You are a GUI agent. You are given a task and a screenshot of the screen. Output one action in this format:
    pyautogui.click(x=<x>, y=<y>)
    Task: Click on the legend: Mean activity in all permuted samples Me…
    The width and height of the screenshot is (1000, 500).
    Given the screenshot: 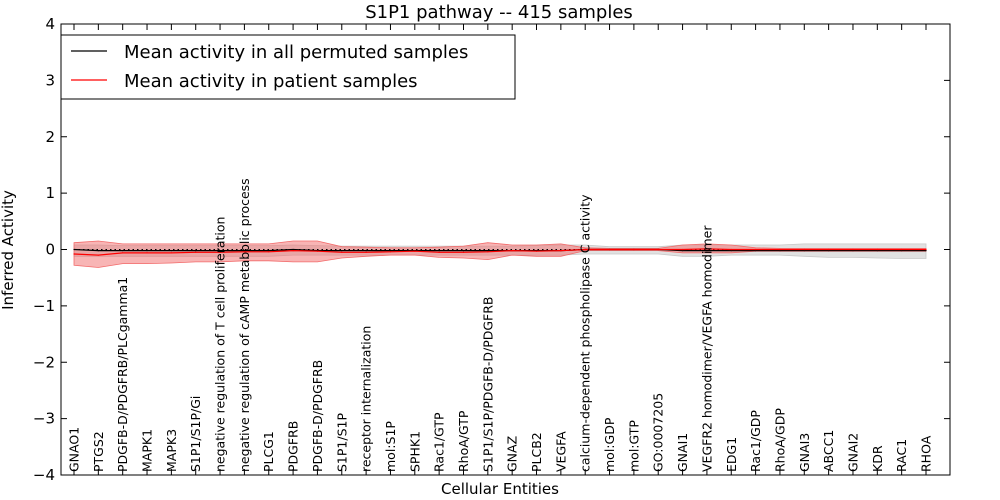 What is the action you would take?
    pyautogui.click(x=288, y=67)
    